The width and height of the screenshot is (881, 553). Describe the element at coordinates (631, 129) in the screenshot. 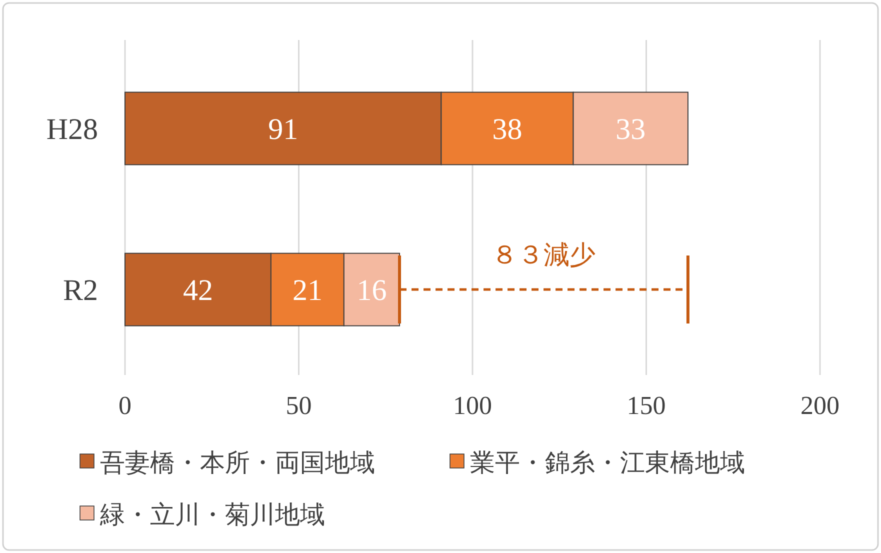

I see `data-label: 33` at that location.